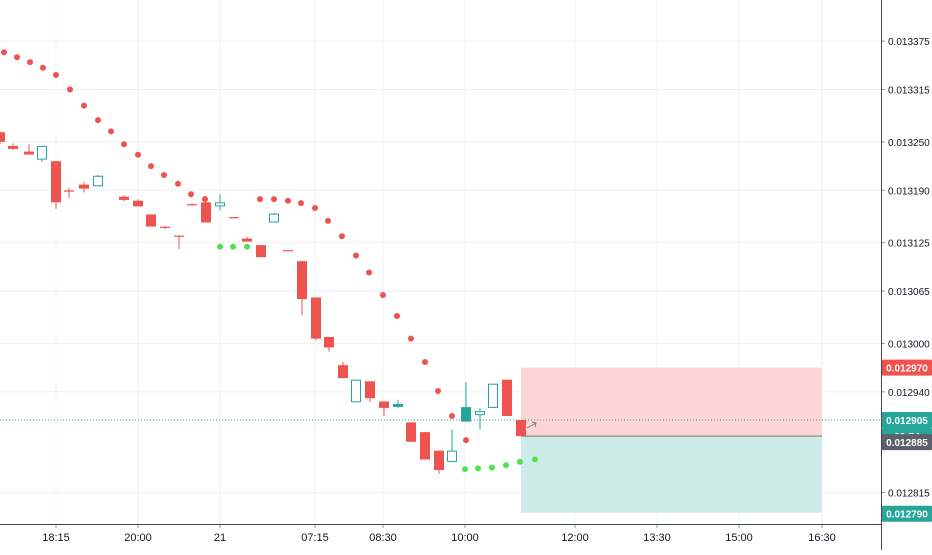 The image size is (932, 555). Describe the element at coordinates (909, 393) in the screenshot. I see `y-tick-label: 0.012940` at that location.